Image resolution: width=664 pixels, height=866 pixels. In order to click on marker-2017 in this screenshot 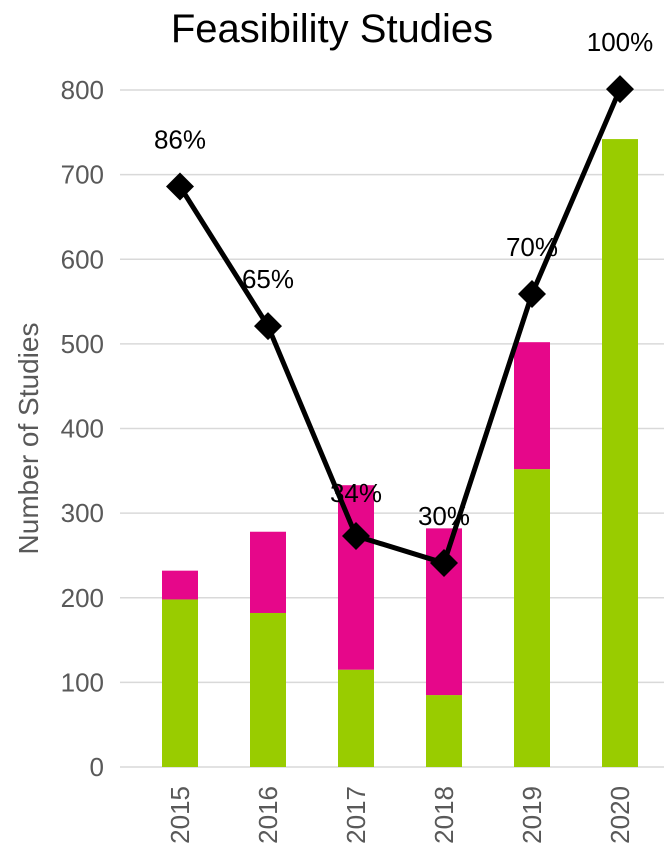, I will do `click(356, 535)`.